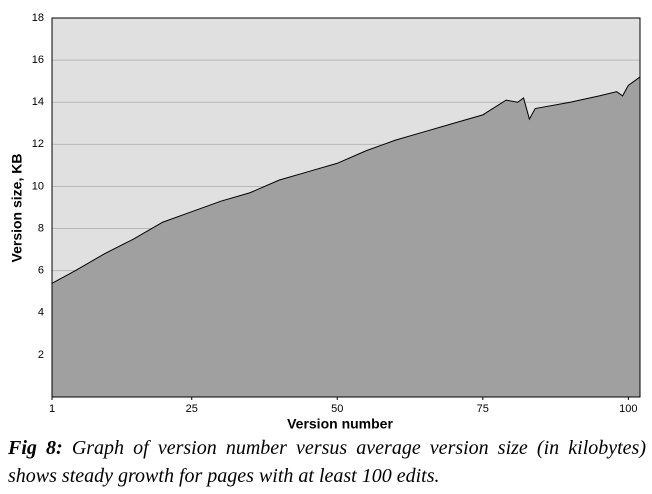 Image resolution: width=652 pixels, height=494 pixels. What do you see at coordinates (41, 313) in the screenshot?
I see `y-tick-label: 4` at bounding box center [41, 313].